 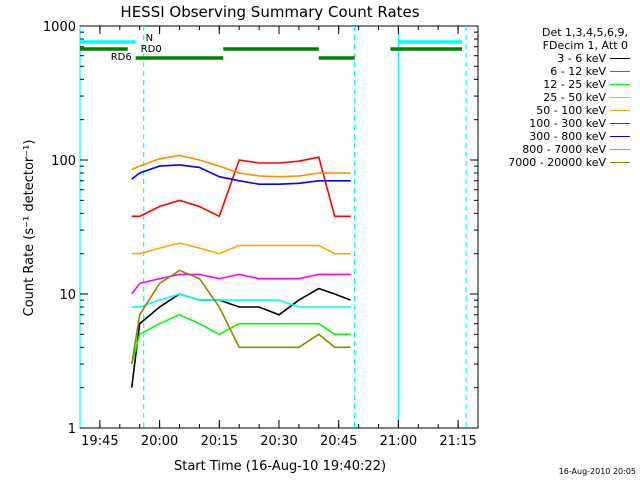 I want to click on x-tick-label-4: 20:45, so click(x=338, y=441).